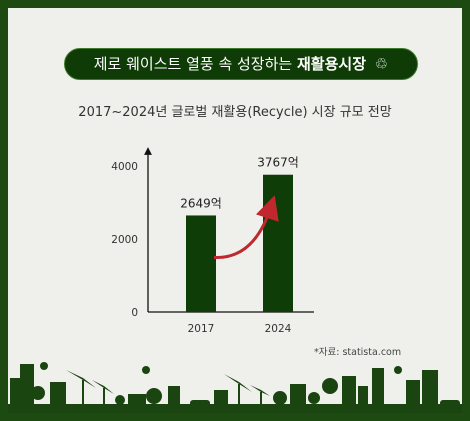 Image resolution: width=470 pixels, height=421 pixels. I want to click on chart-title: 2017~2024년 글로벌 재활용(Recycle) 시장 규모 전망, so click(235, 112).